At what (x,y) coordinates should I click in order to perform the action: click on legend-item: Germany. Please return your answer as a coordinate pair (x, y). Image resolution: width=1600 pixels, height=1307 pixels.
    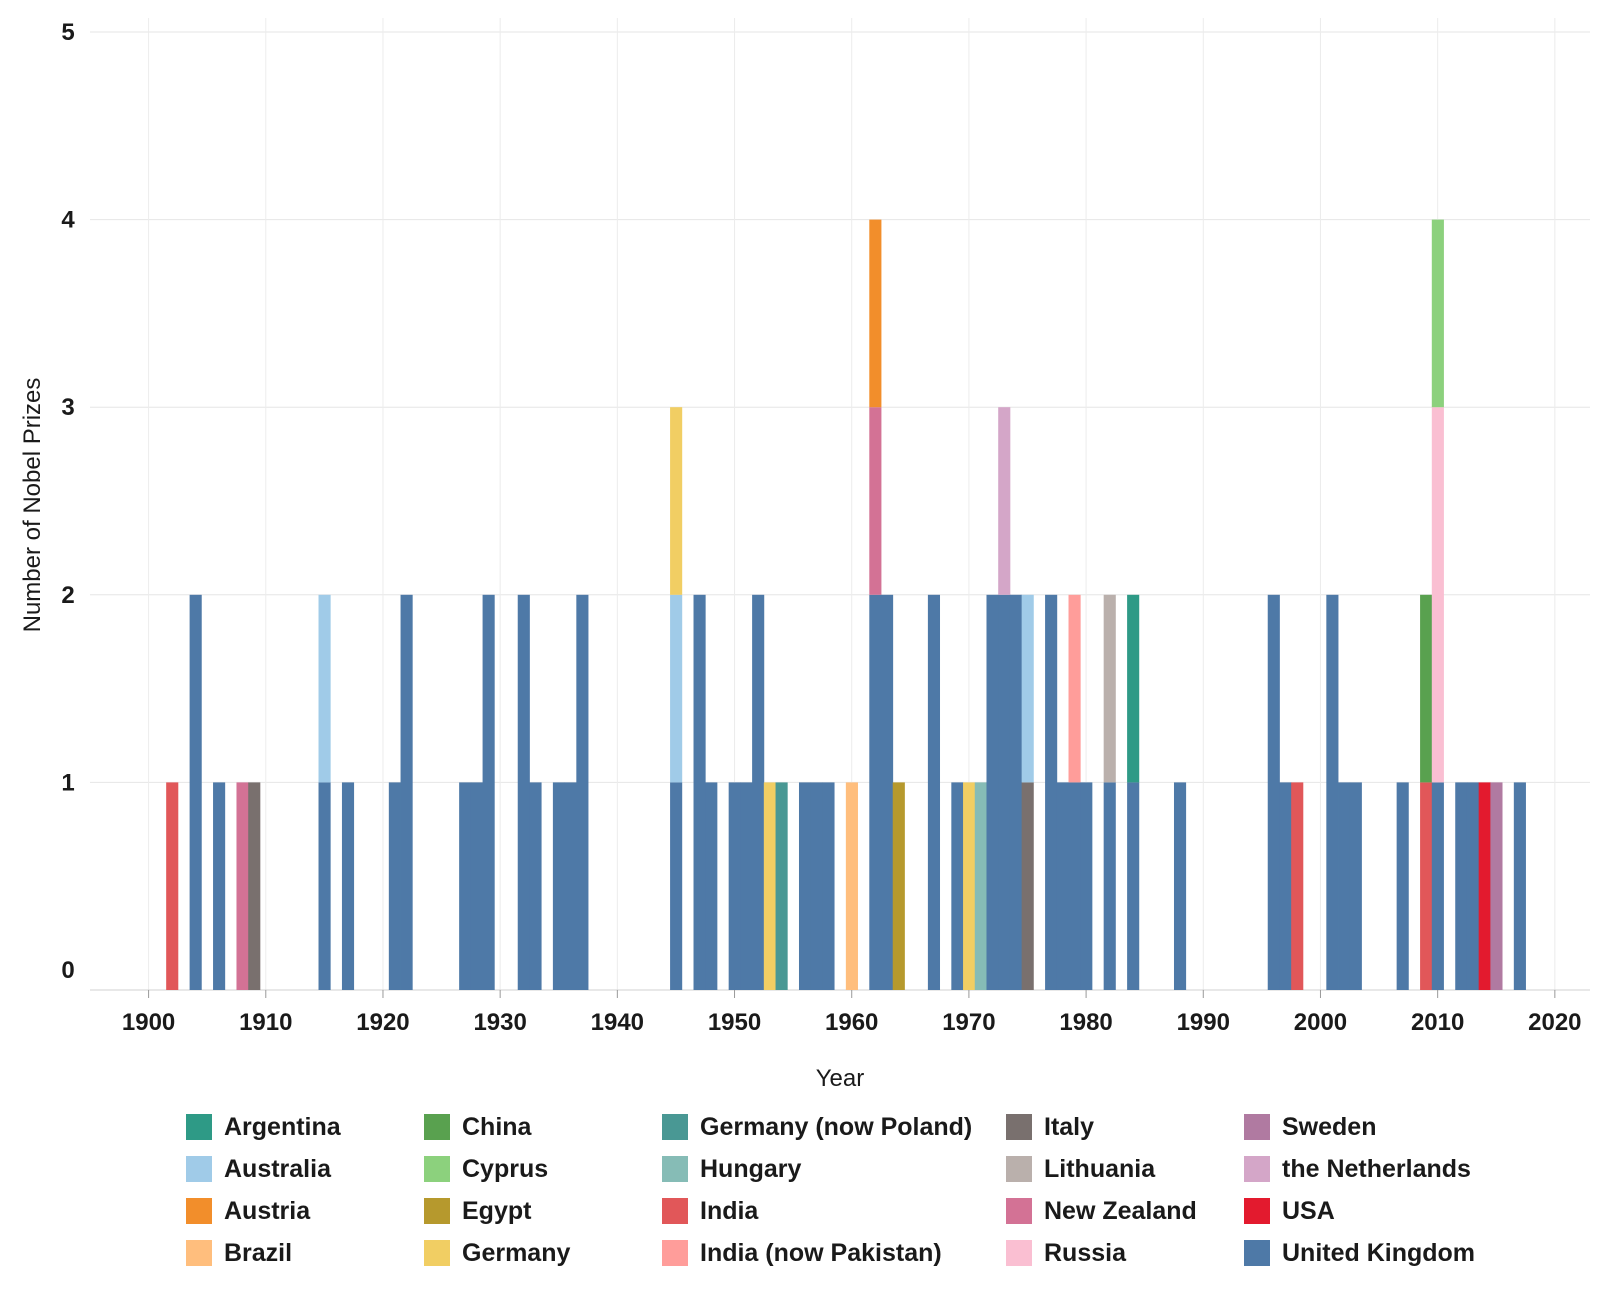
    Looking at the image, I should click on (497, 1253).